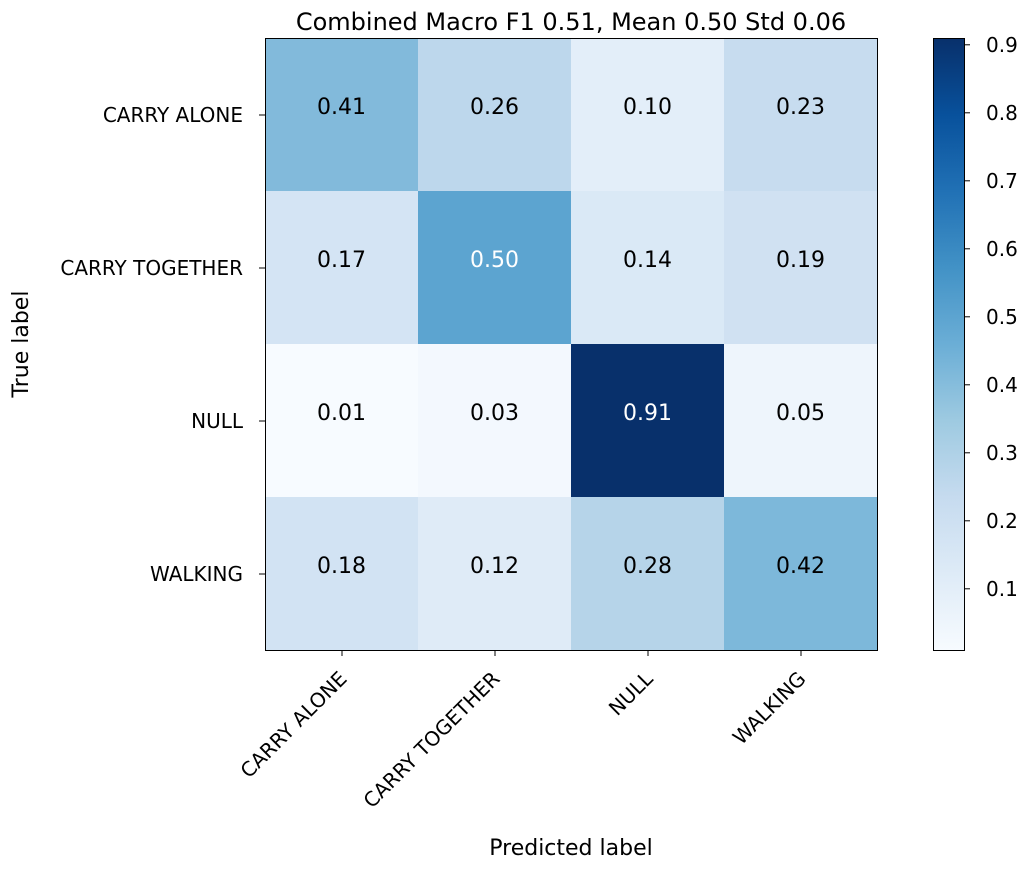 The width and height of the screenshot is (1029, 870). Describe the element at coordinates (341, 566) in the screenshot. I see `cell-value-label: 0.18` at that location.